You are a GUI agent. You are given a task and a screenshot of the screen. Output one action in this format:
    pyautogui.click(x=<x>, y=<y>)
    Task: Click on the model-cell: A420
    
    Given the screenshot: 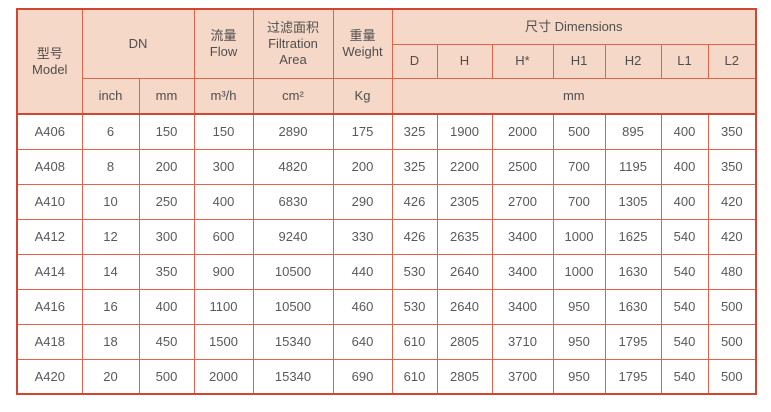 What is the action you would take?
    pyautogui.click(x=49, y=376)
    